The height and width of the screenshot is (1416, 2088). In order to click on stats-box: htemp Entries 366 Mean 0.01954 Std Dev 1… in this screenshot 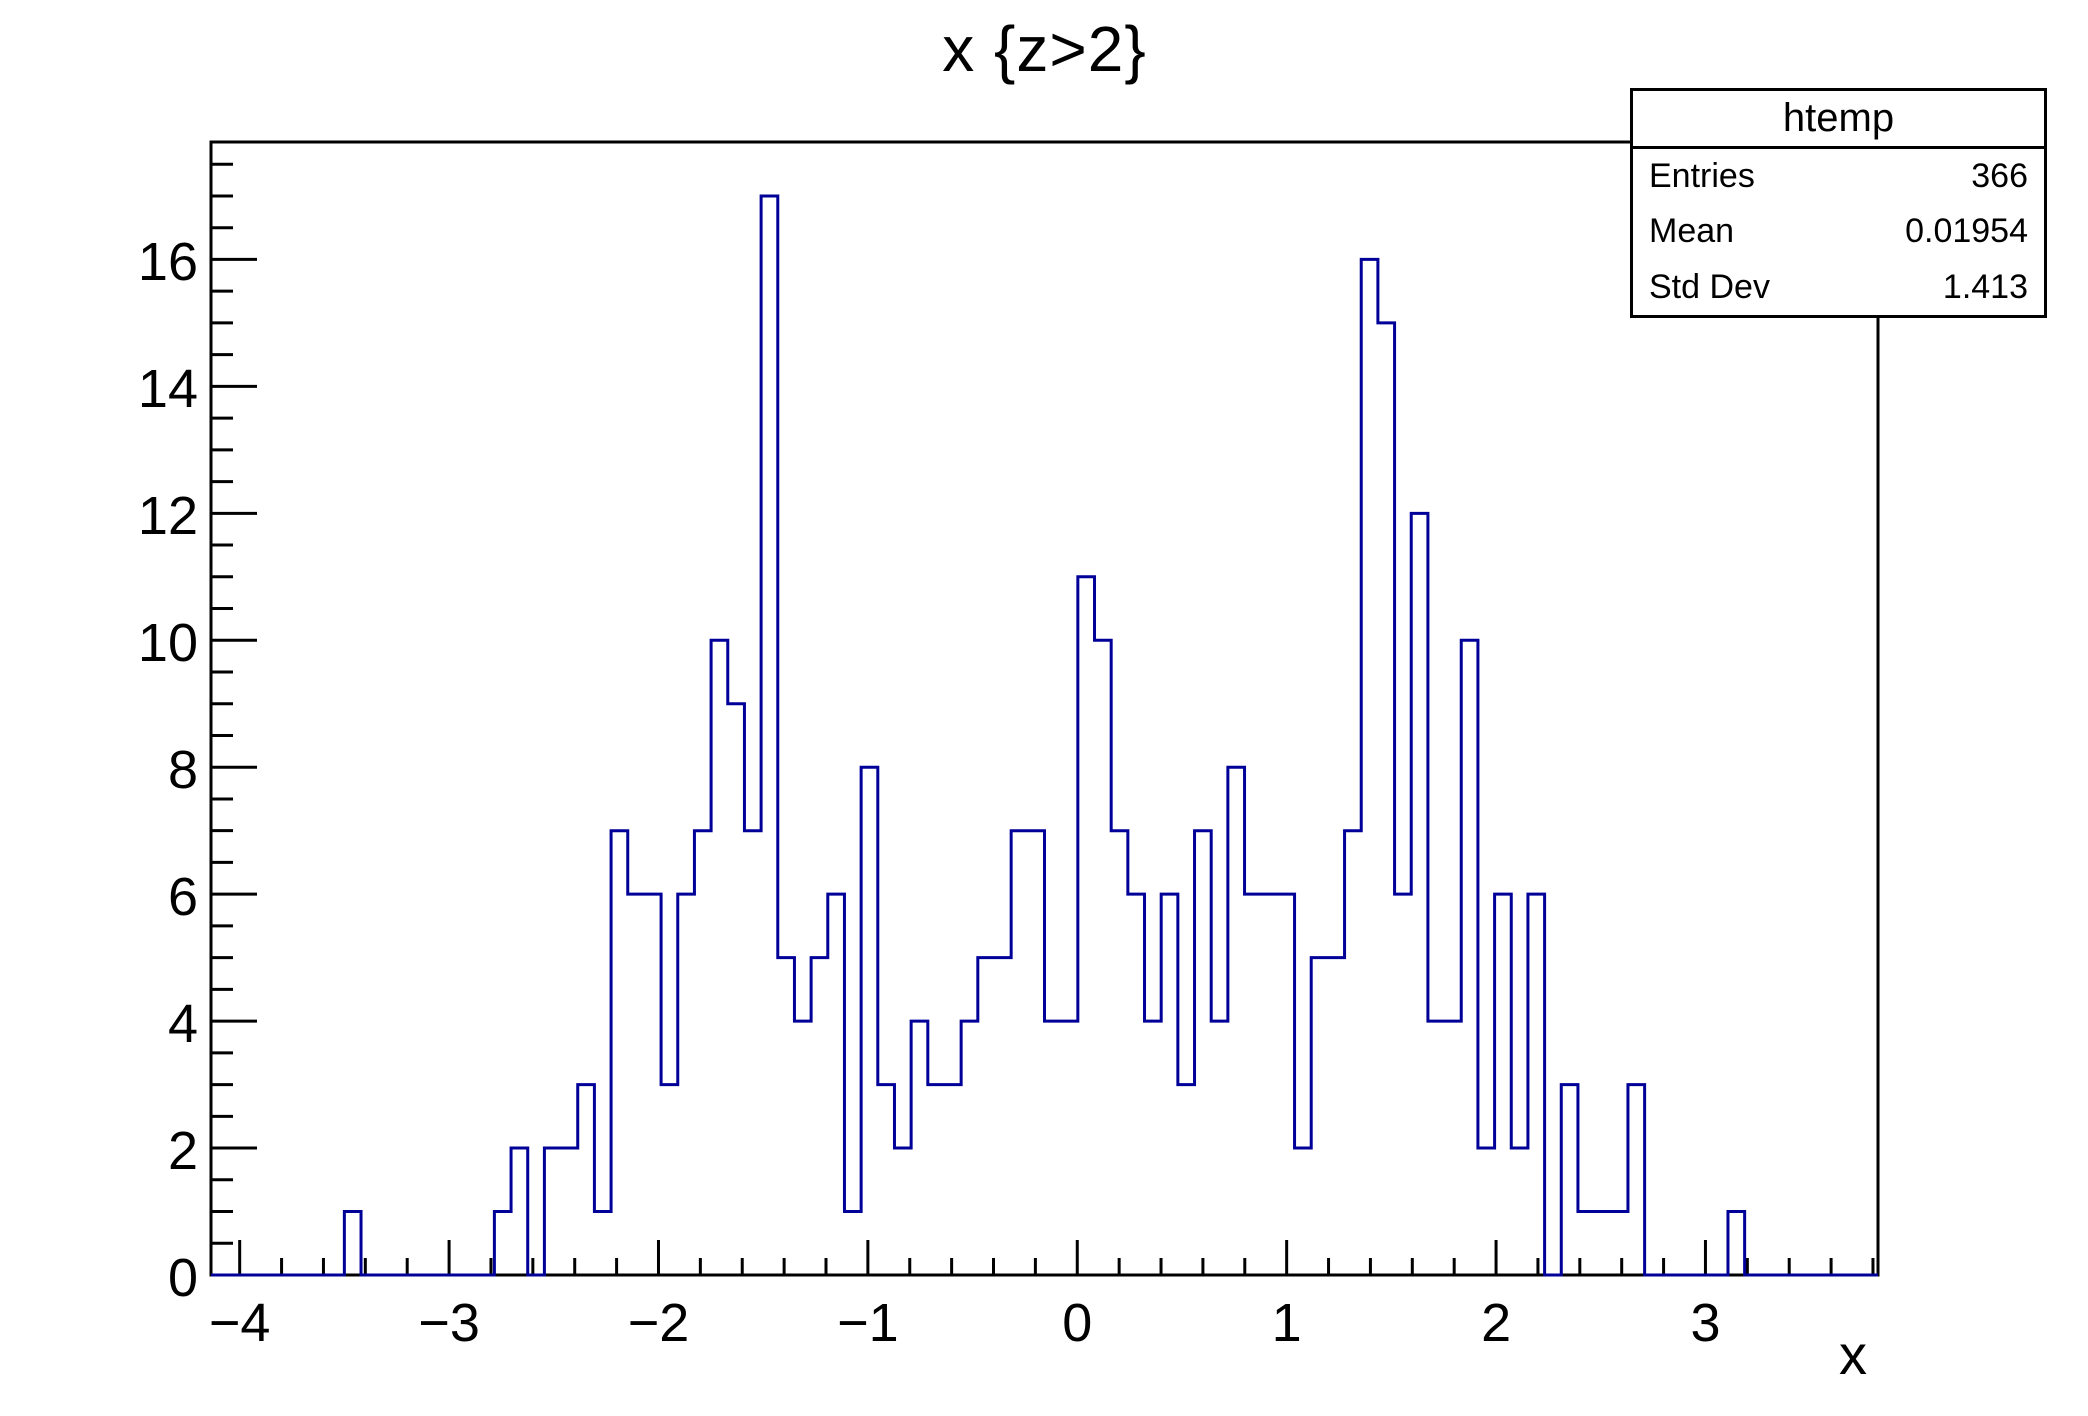, I will do `click(1838, 203)`.